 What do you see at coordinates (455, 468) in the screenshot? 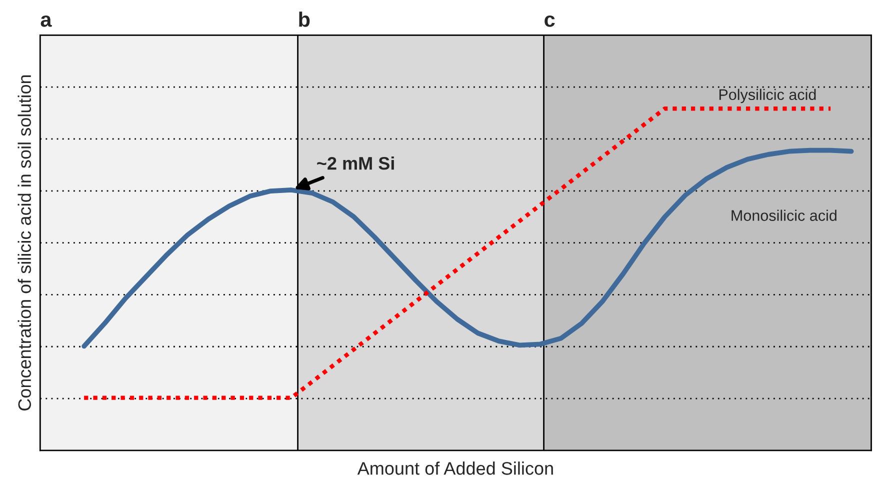
I see `x-axis-title: Amount of Added Silicon` at bounding box center [455, 468].